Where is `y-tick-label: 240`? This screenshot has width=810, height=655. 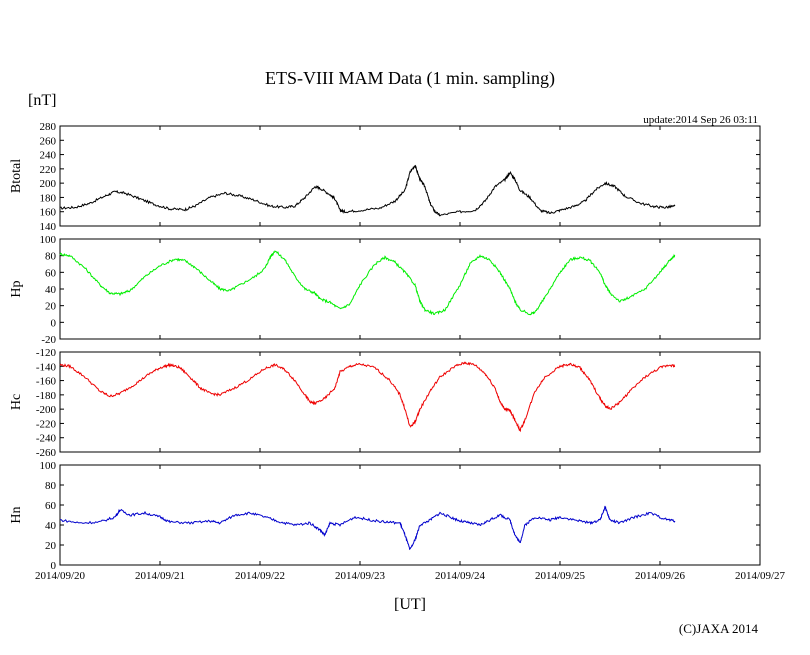 y-tick-label: 240 is located at coordinates (48, 156).